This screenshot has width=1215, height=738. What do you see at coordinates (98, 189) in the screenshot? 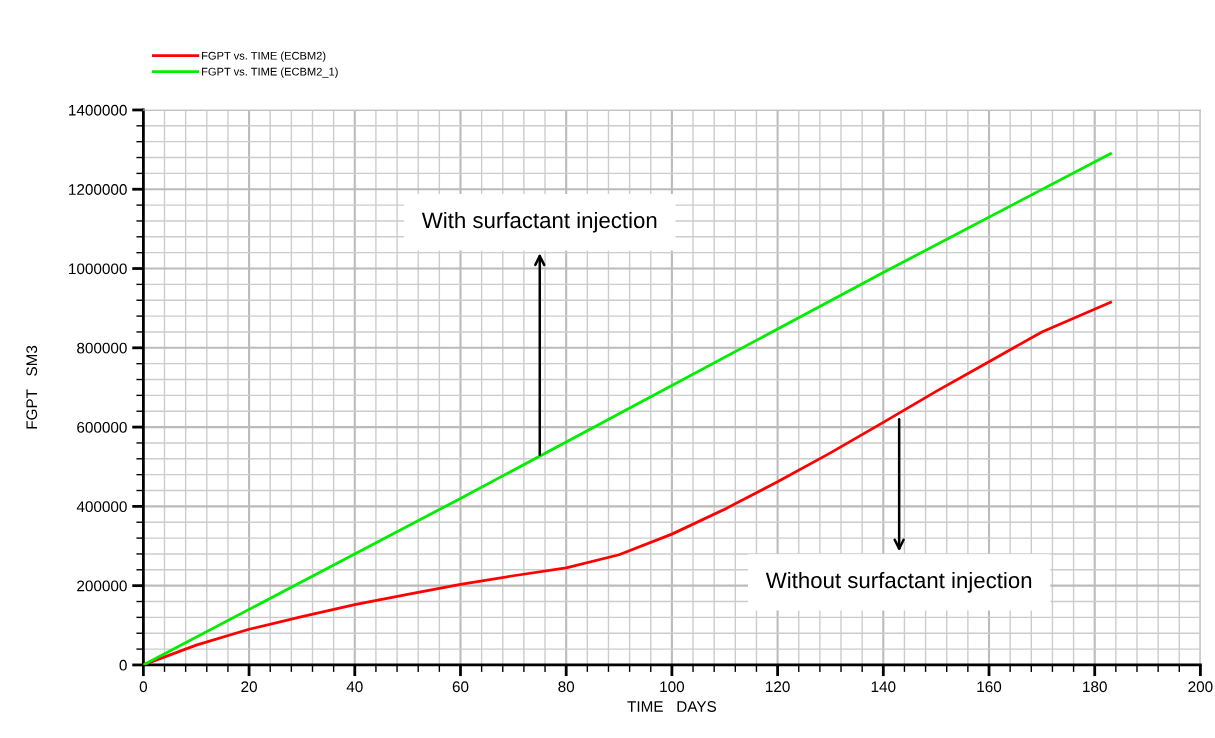
I see `y-tick-label: 1200000` at bounding box center [98, 189].